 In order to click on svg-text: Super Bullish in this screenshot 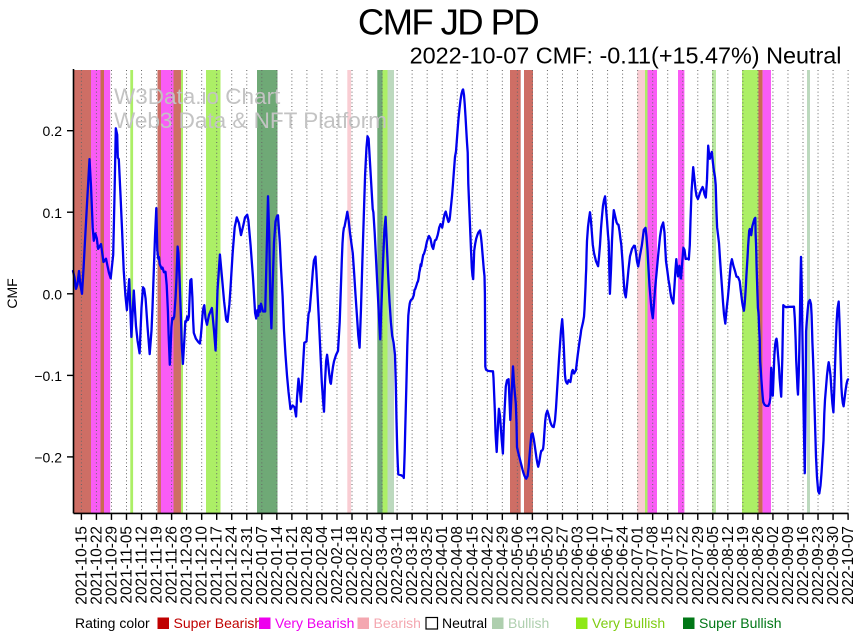, I will do `click(740, 623)`.